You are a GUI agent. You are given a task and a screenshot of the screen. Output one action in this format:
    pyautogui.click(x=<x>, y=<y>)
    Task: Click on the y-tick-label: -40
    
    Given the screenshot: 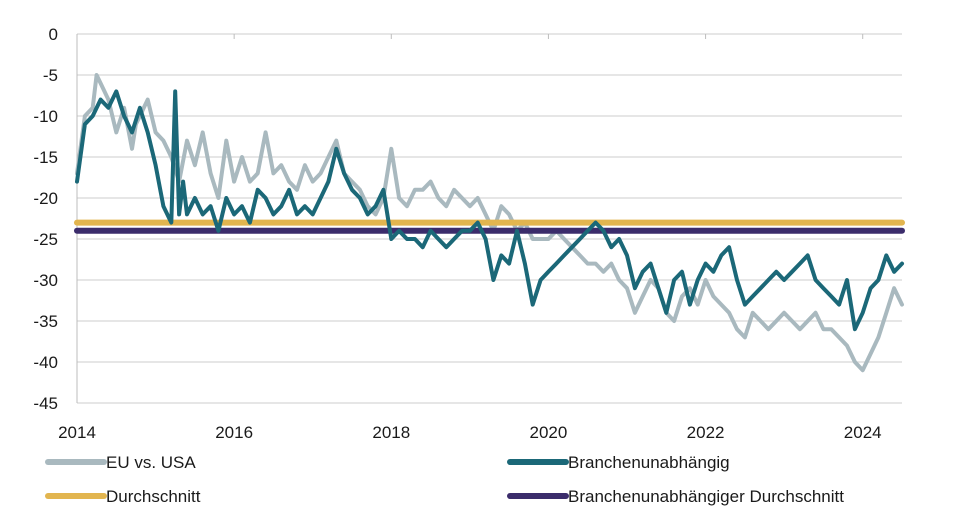 What is the action you would take?
    pyautogui.click(x=45, y=362)
    